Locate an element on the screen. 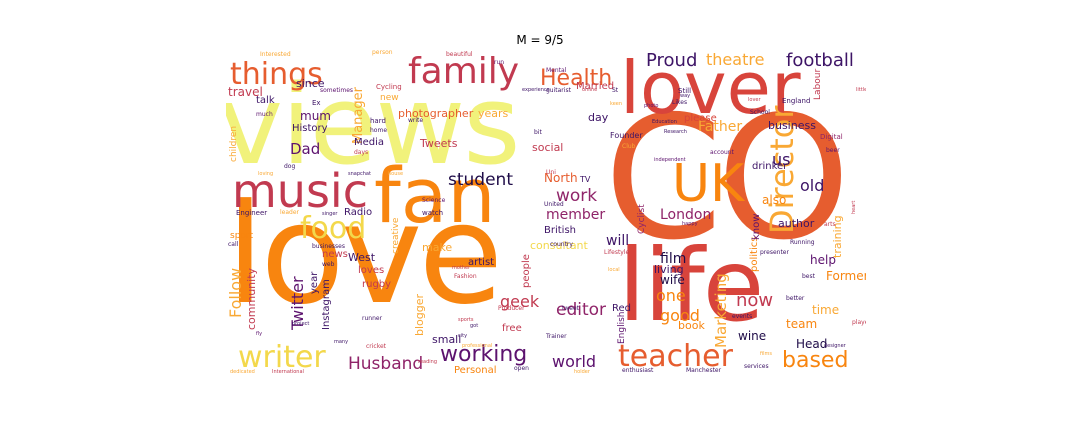 This screenshot has width=1080, height=432. word-running: Running is located at coordinates (802, 242).